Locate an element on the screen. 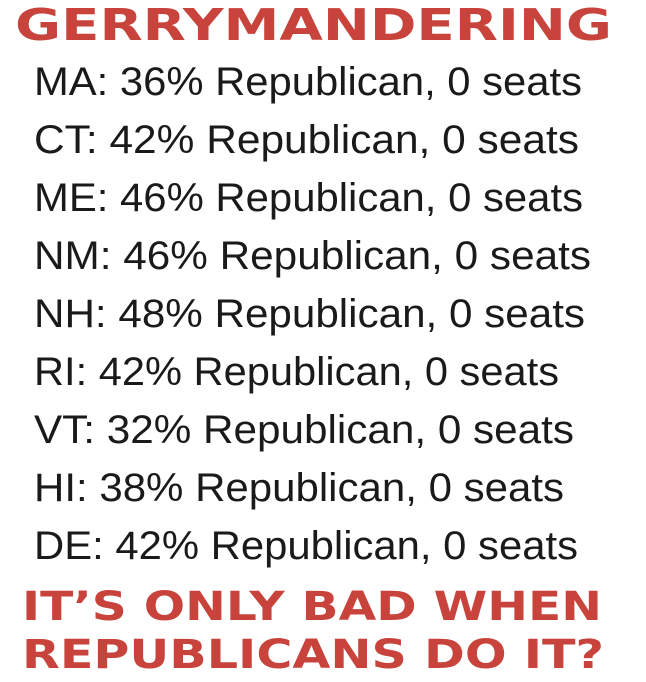 The height and width of the screenshot is (682, 646). state-line: CT: 42% Republican, 0 seats is located at coordinates (306, 140).